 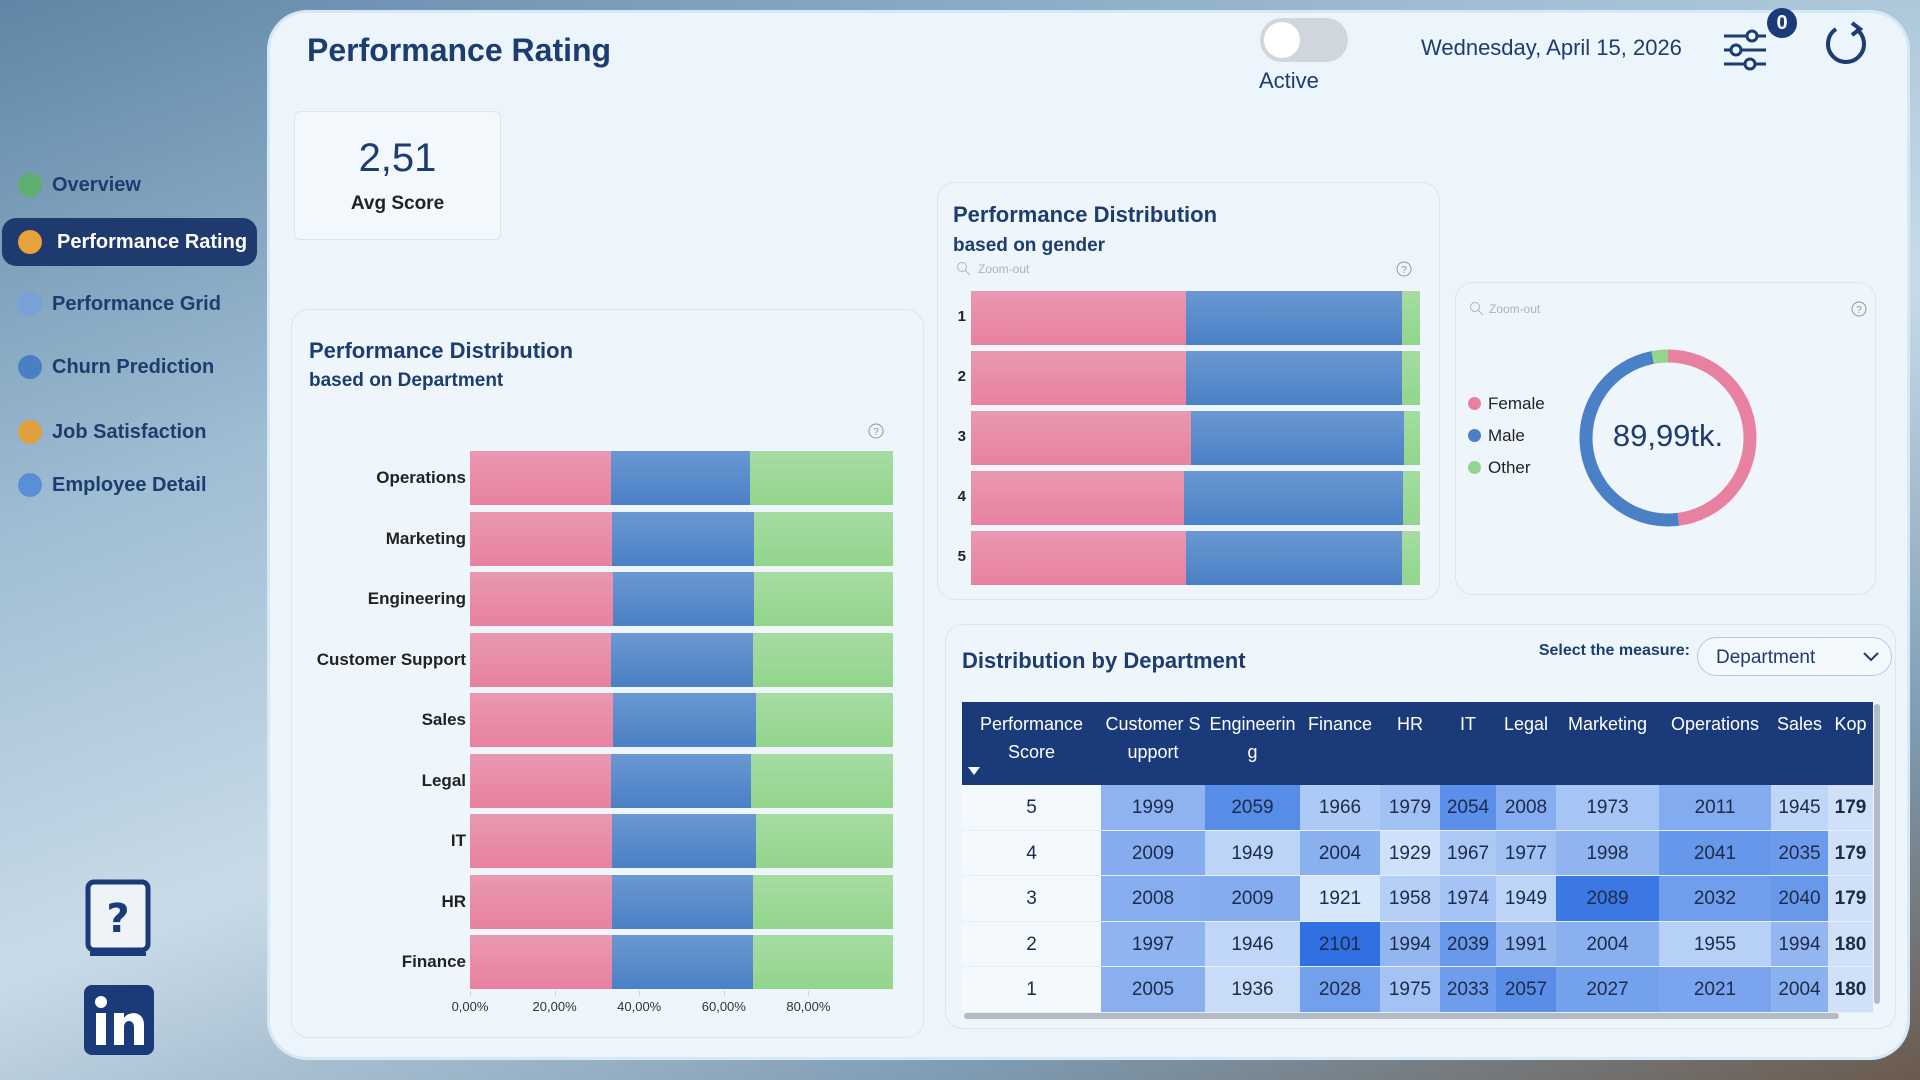 I want to click on table-cell: 1967, so click(x=1468, y=853).